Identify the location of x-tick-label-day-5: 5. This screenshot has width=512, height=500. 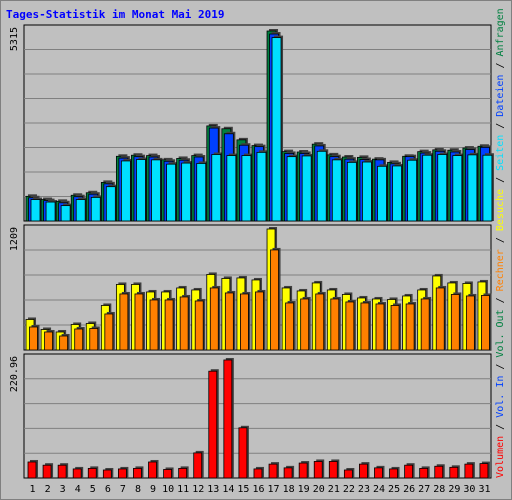
(93, 489).